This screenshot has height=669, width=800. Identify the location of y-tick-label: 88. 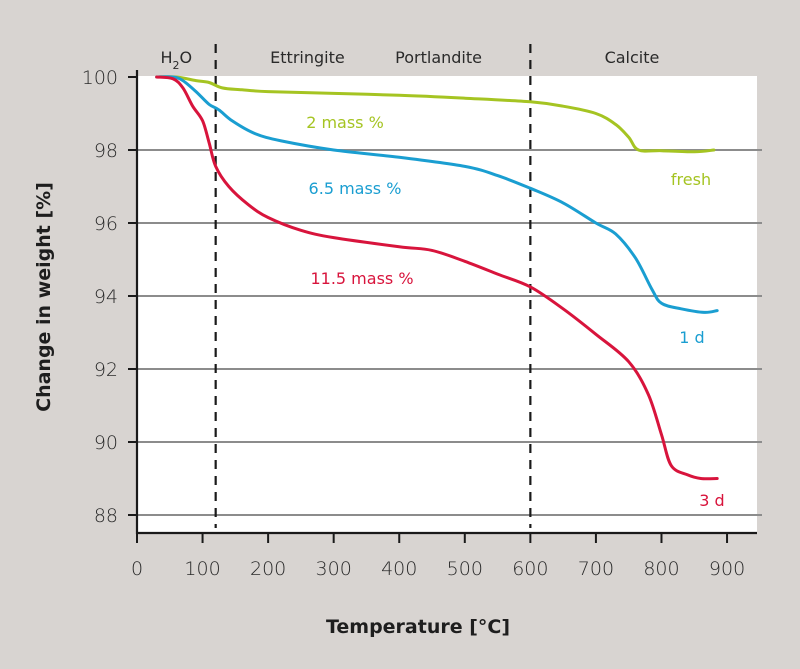
(106, 516).